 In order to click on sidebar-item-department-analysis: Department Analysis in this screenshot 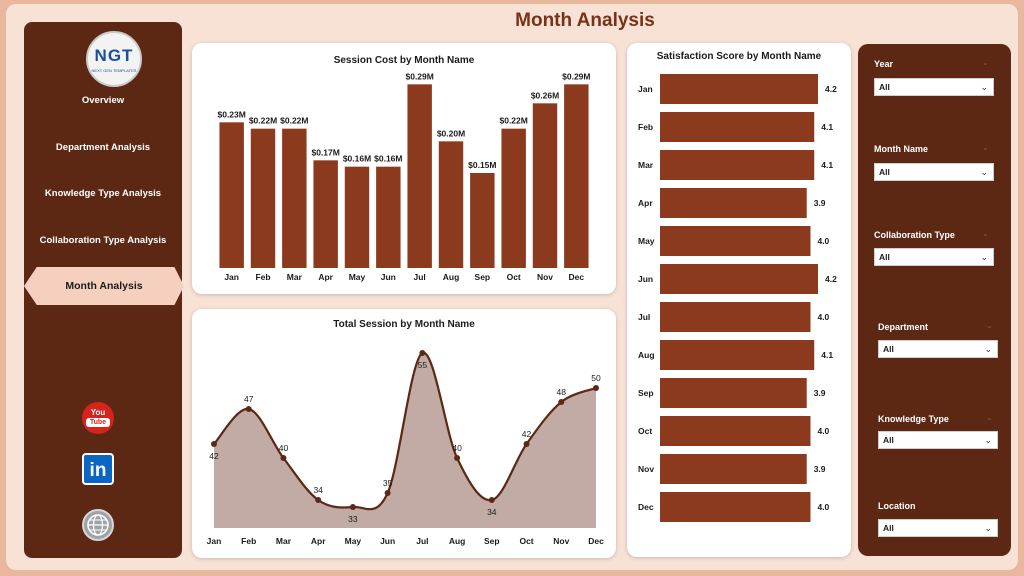, I will do `click(103, 147)`.